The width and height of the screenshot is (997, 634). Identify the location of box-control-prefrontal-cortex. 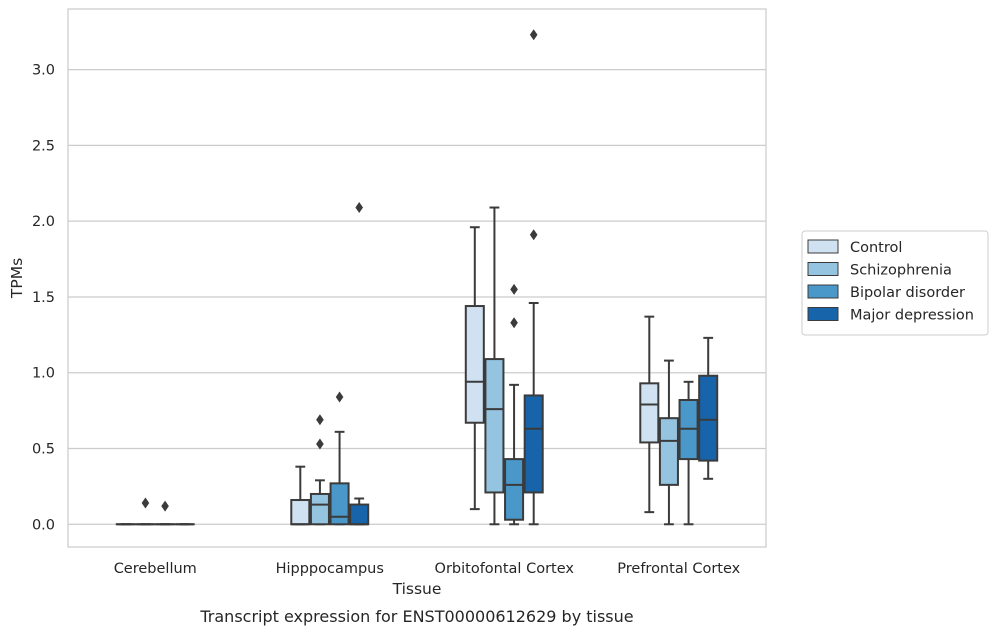
(649, 414).